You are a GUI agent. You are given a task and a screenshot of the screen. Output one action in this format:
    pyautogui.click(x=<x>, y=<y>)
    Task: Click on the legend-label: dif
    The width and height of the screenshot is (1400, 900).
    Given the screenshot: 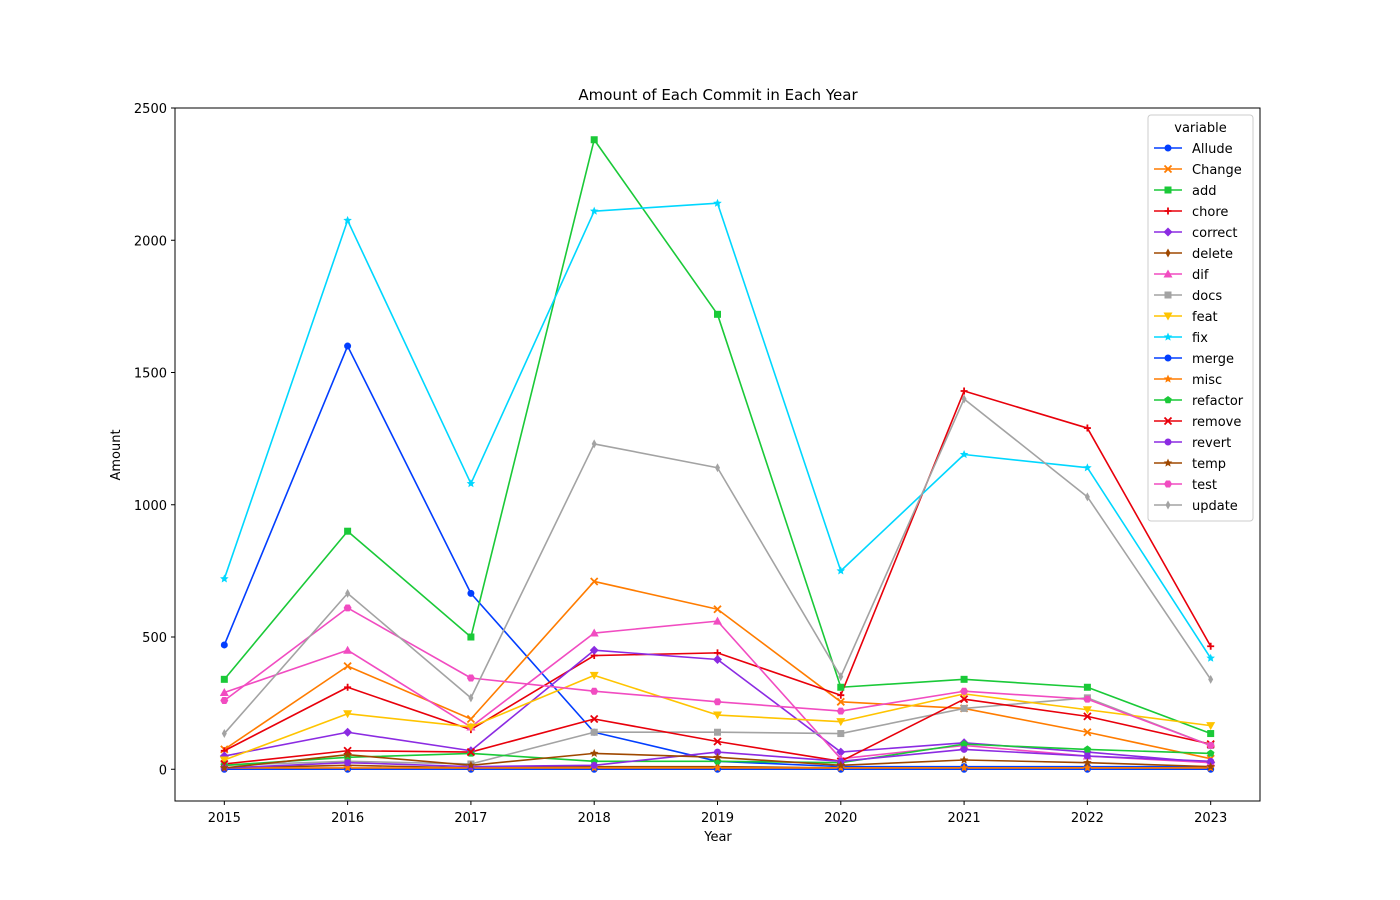 What is the action you would take?
    pyautogui.click(x=1200, y=275)
    